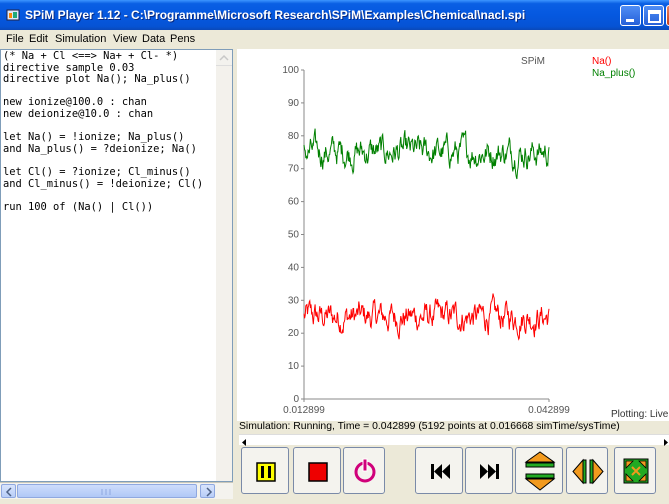 This screenshot has width=669, height=504. I want to click on y-tick-label: 90, so click(294, 103).